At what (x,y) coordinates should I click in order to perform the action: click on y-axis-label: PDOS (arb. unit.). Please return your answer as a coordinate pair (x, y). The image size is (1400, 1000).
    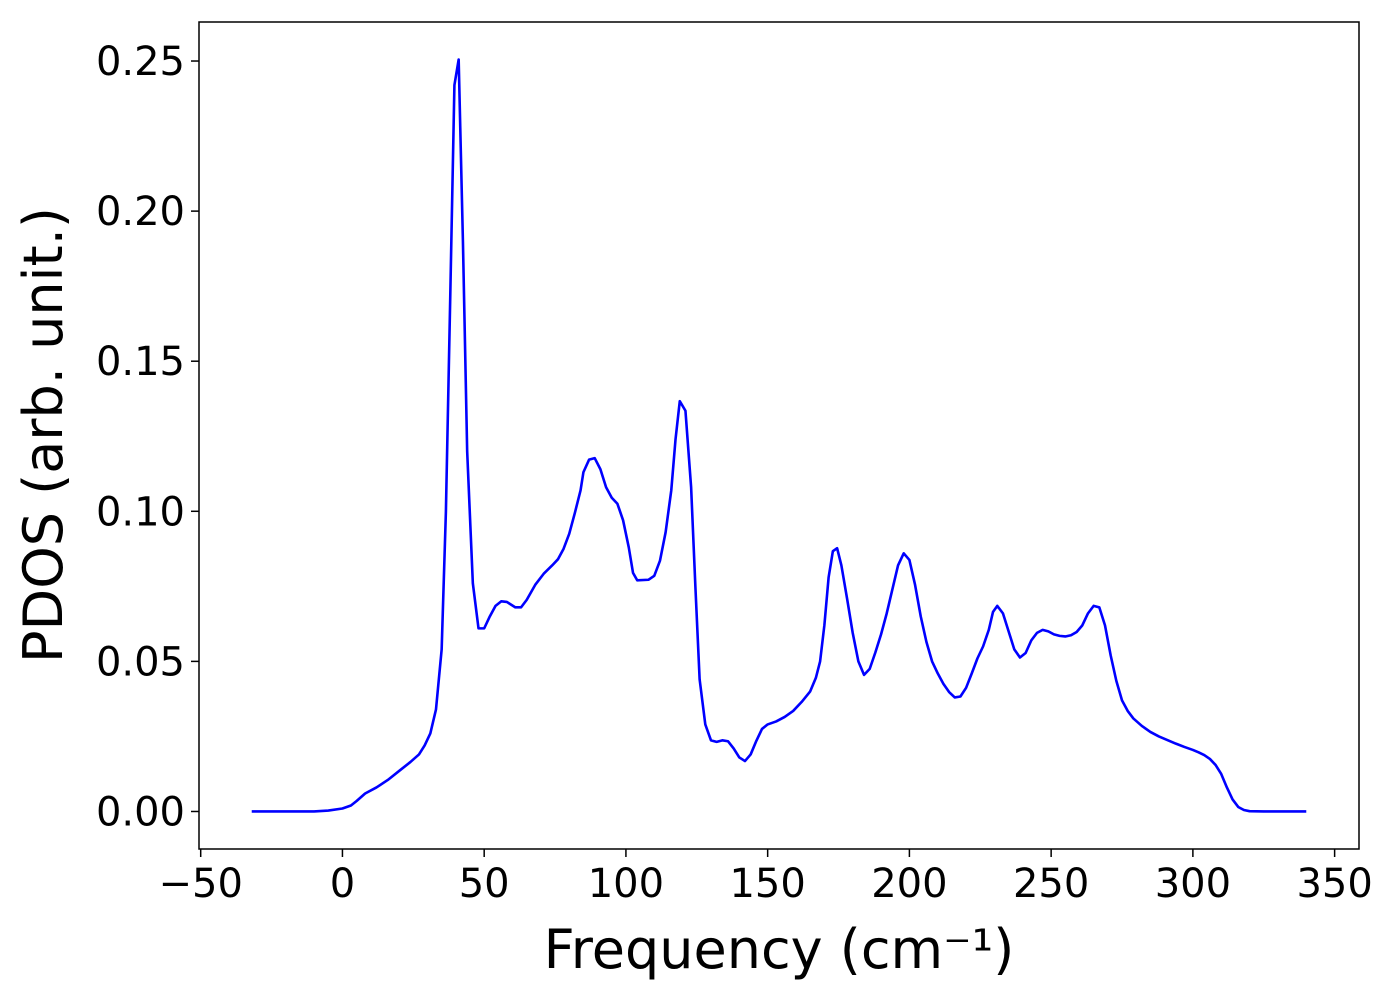
    Looking at the image, I should click on (43, 435).